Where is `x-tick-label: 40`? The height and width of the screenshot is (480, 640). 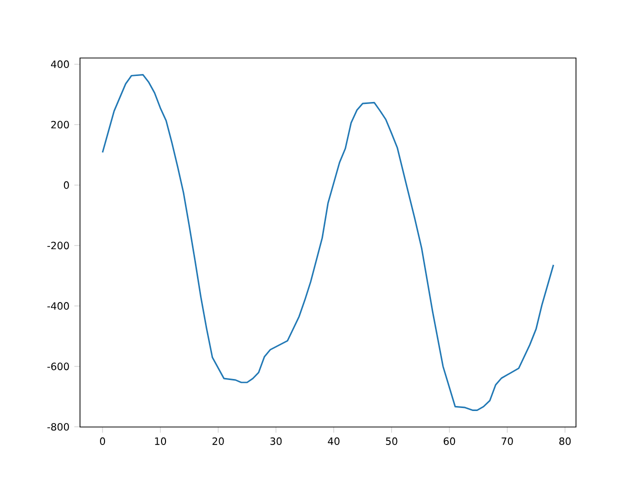
x-tick-label: 40 is located at coordinates (334, 441).